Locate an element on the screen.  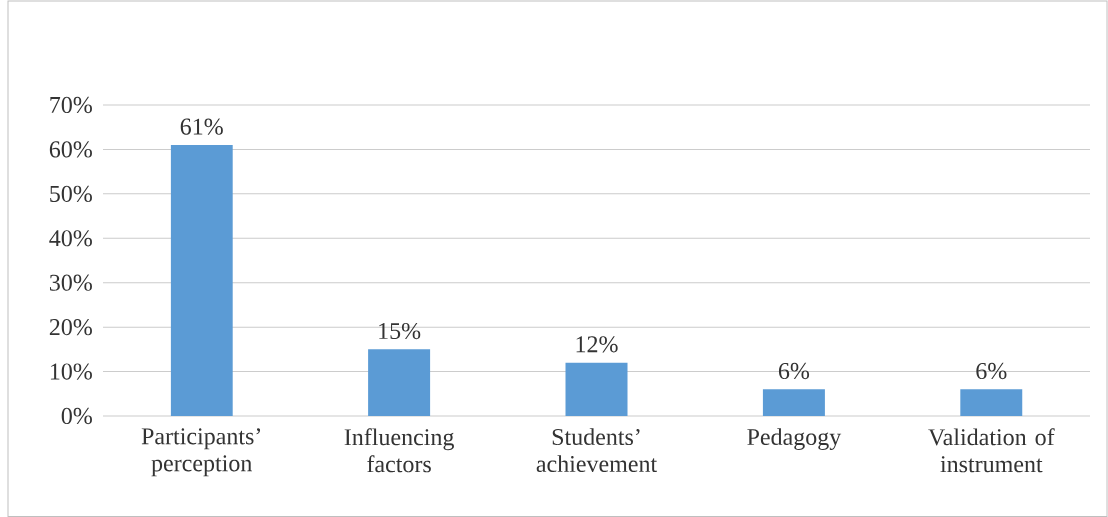
data-label: 12% is located at coordinates (597, 344).